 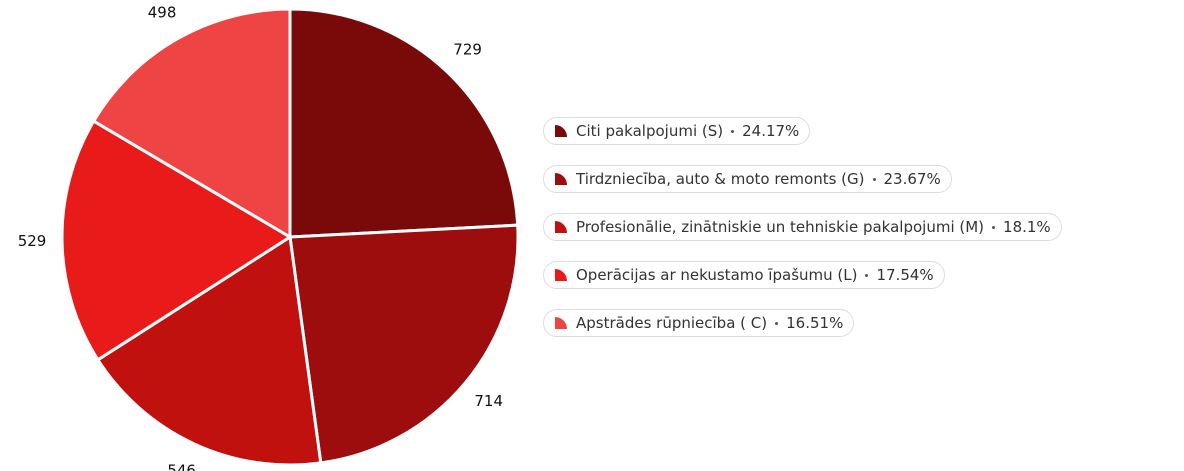 What do you see at coordinates (720, 179) in the screenshot?
I see `legend-label: Tirdzniecība, auto & moto remonts (G)` at bounding box center [720, 179].